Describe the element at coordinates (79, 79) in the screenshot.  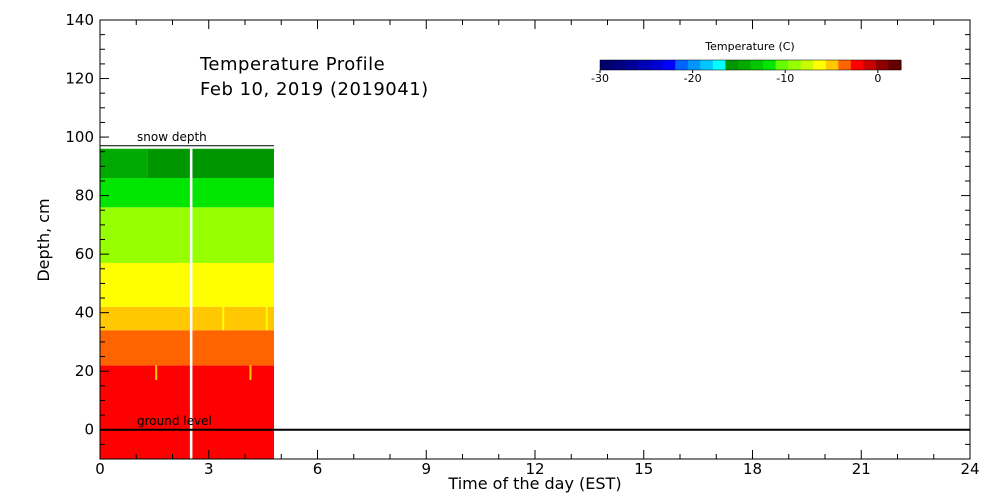
I see `y-tick-label: 120` at that location.